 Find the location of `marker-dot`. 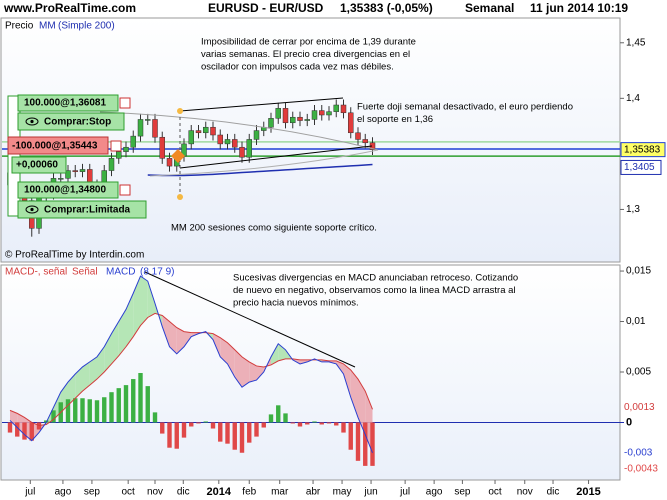

marker-dot is located at coordinates (180, 111).